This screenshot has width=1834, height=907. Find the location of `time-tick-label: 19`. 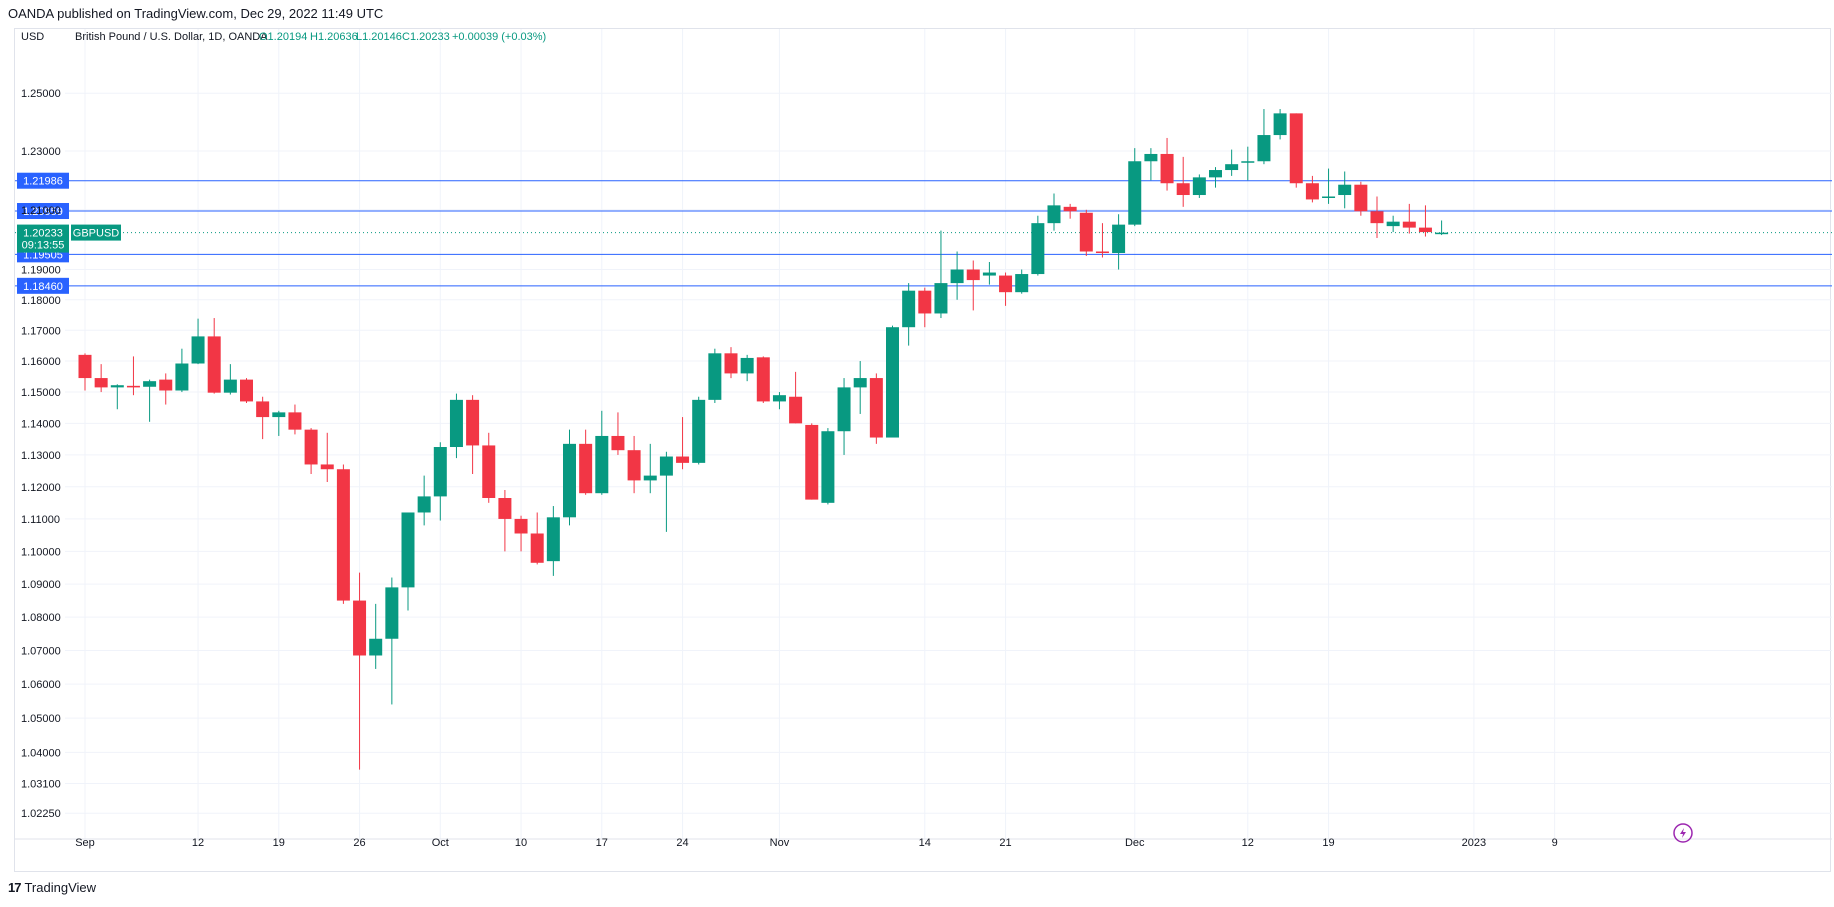

time-tick-label: 19 is located at coordinates (1328, 843).